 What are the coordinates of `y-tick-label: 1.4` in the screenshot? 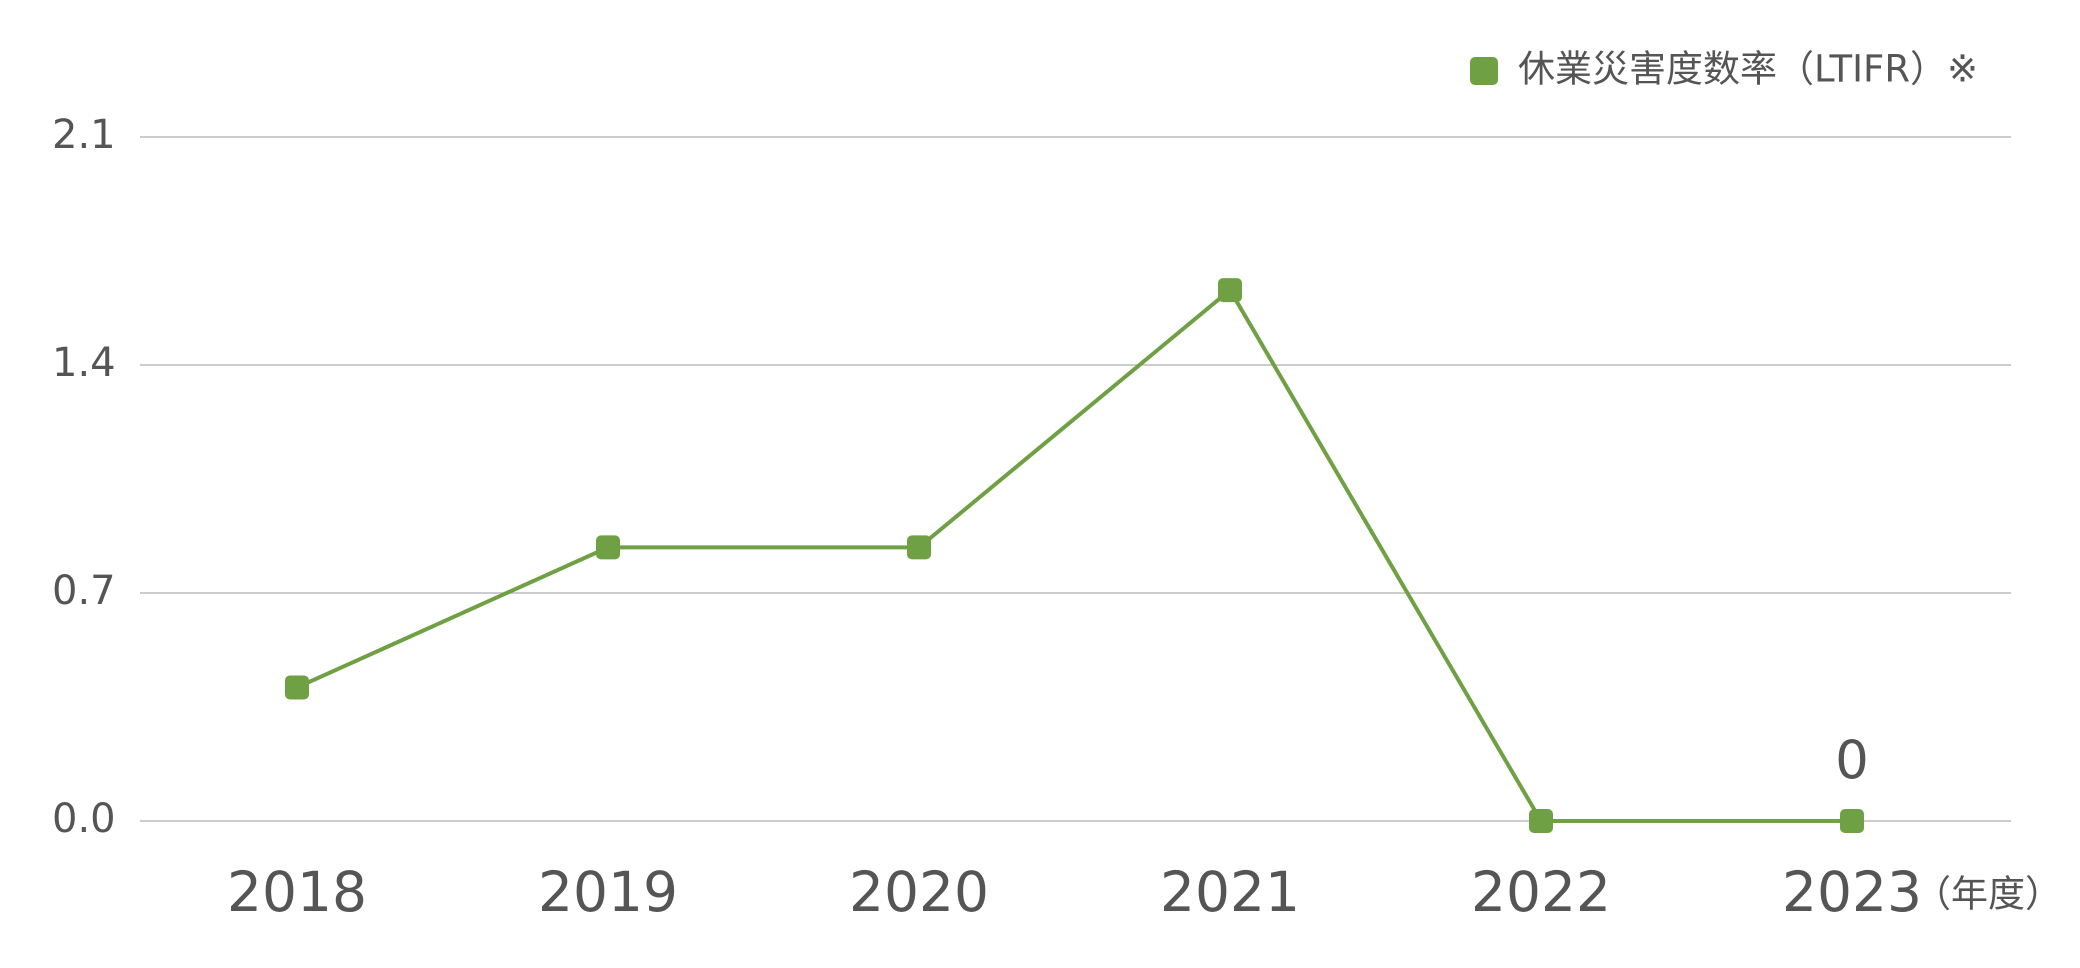 It's located at (84, 363).